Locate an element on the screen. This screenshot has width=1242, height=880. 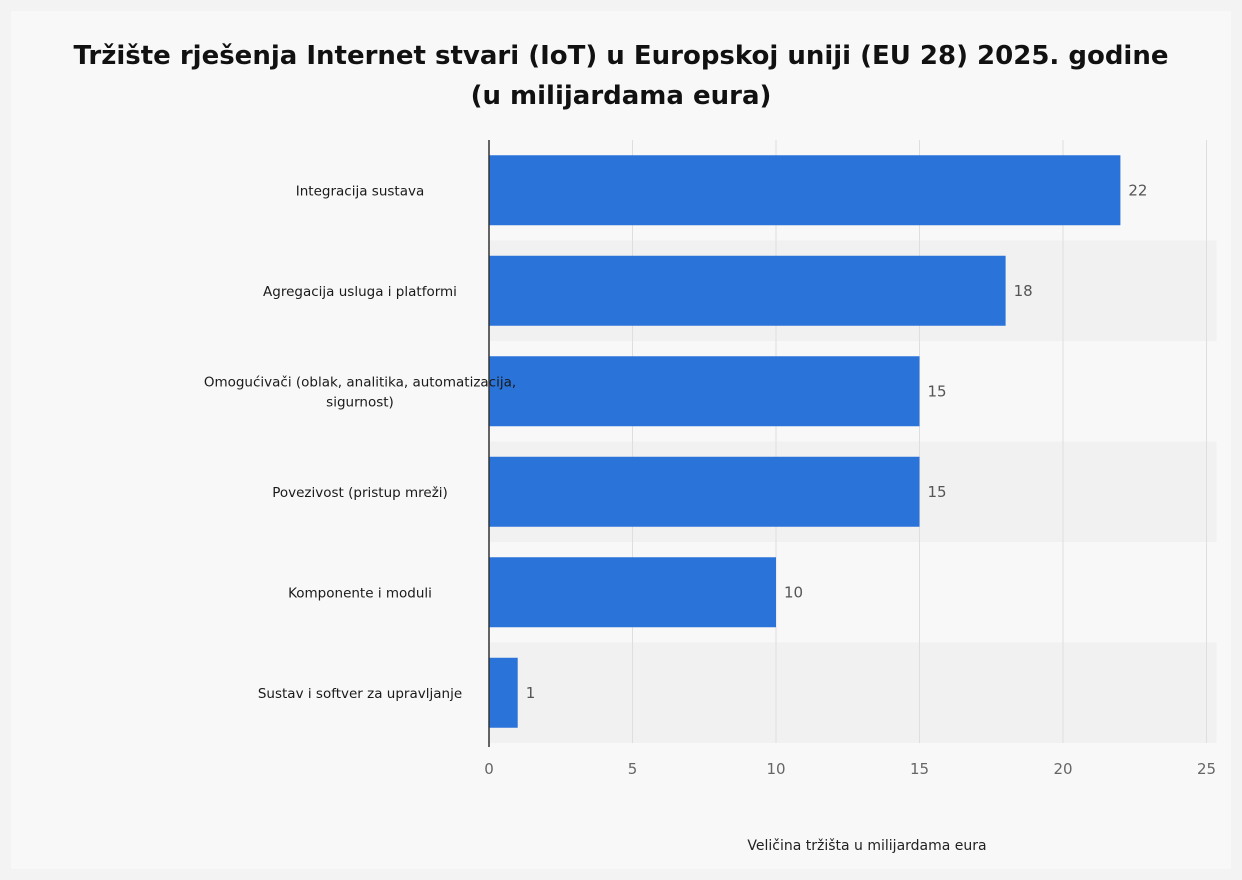
x-tick-label: 10 is located at coordinates (775, 769).